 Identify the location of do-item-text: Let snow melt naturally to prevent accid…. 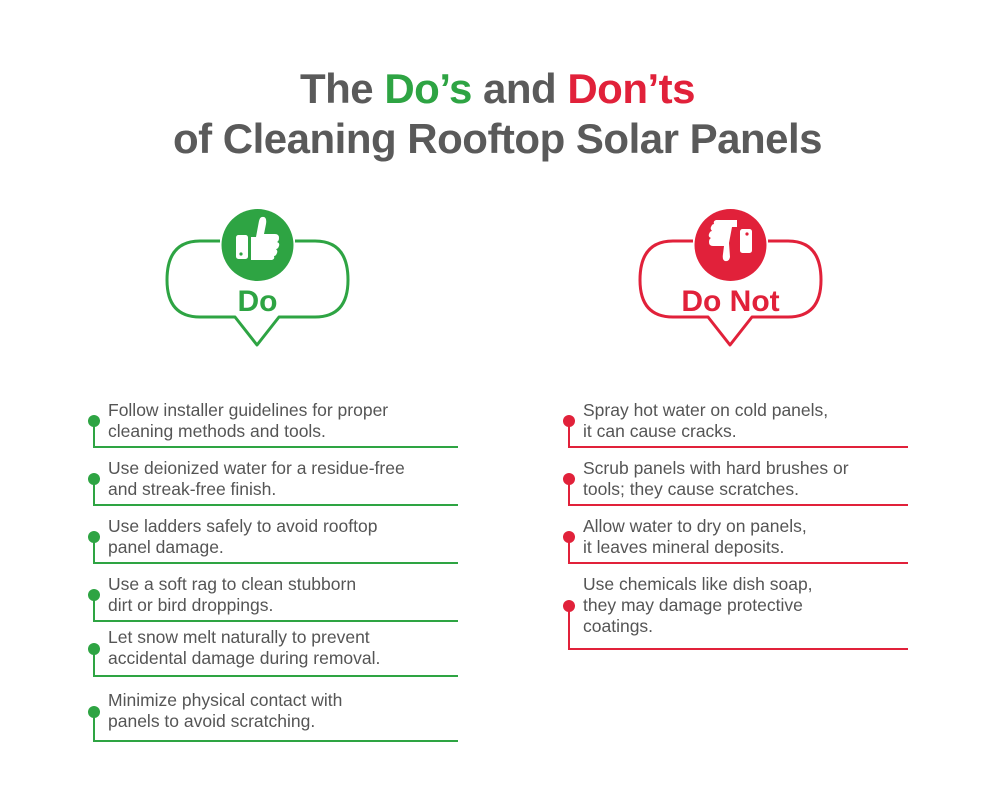
(244, 647).